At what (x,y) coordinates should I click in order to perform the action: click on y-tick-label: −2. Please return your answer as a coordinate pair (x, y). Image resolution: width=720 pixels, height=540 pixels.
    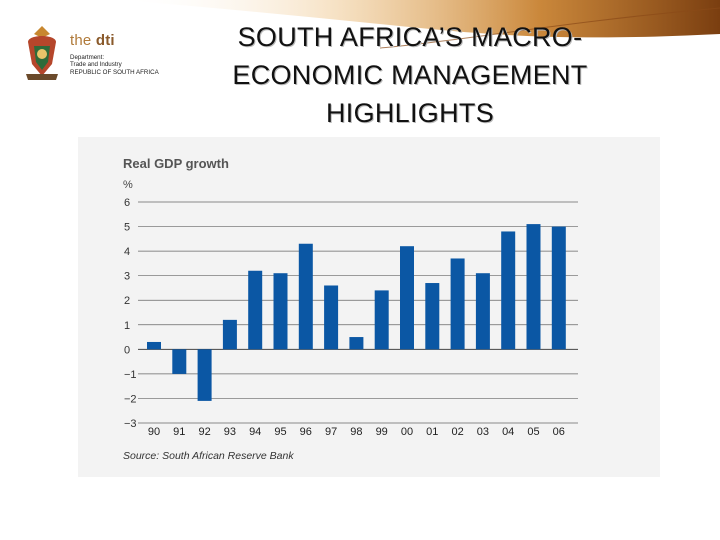
    Looking at the image, I should click on (130, 399).